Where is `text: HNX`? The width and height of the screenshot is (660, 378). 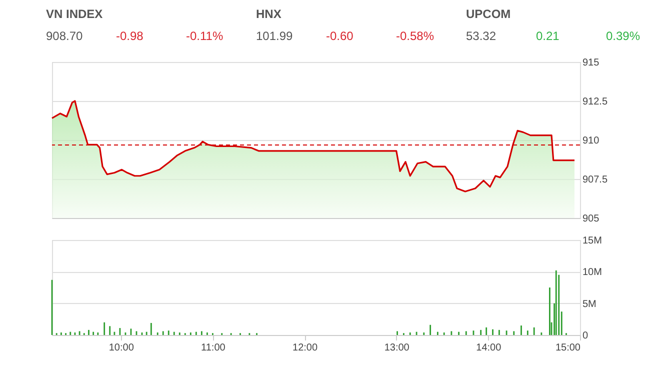 text: HNX is located at coordinates (269, 14).